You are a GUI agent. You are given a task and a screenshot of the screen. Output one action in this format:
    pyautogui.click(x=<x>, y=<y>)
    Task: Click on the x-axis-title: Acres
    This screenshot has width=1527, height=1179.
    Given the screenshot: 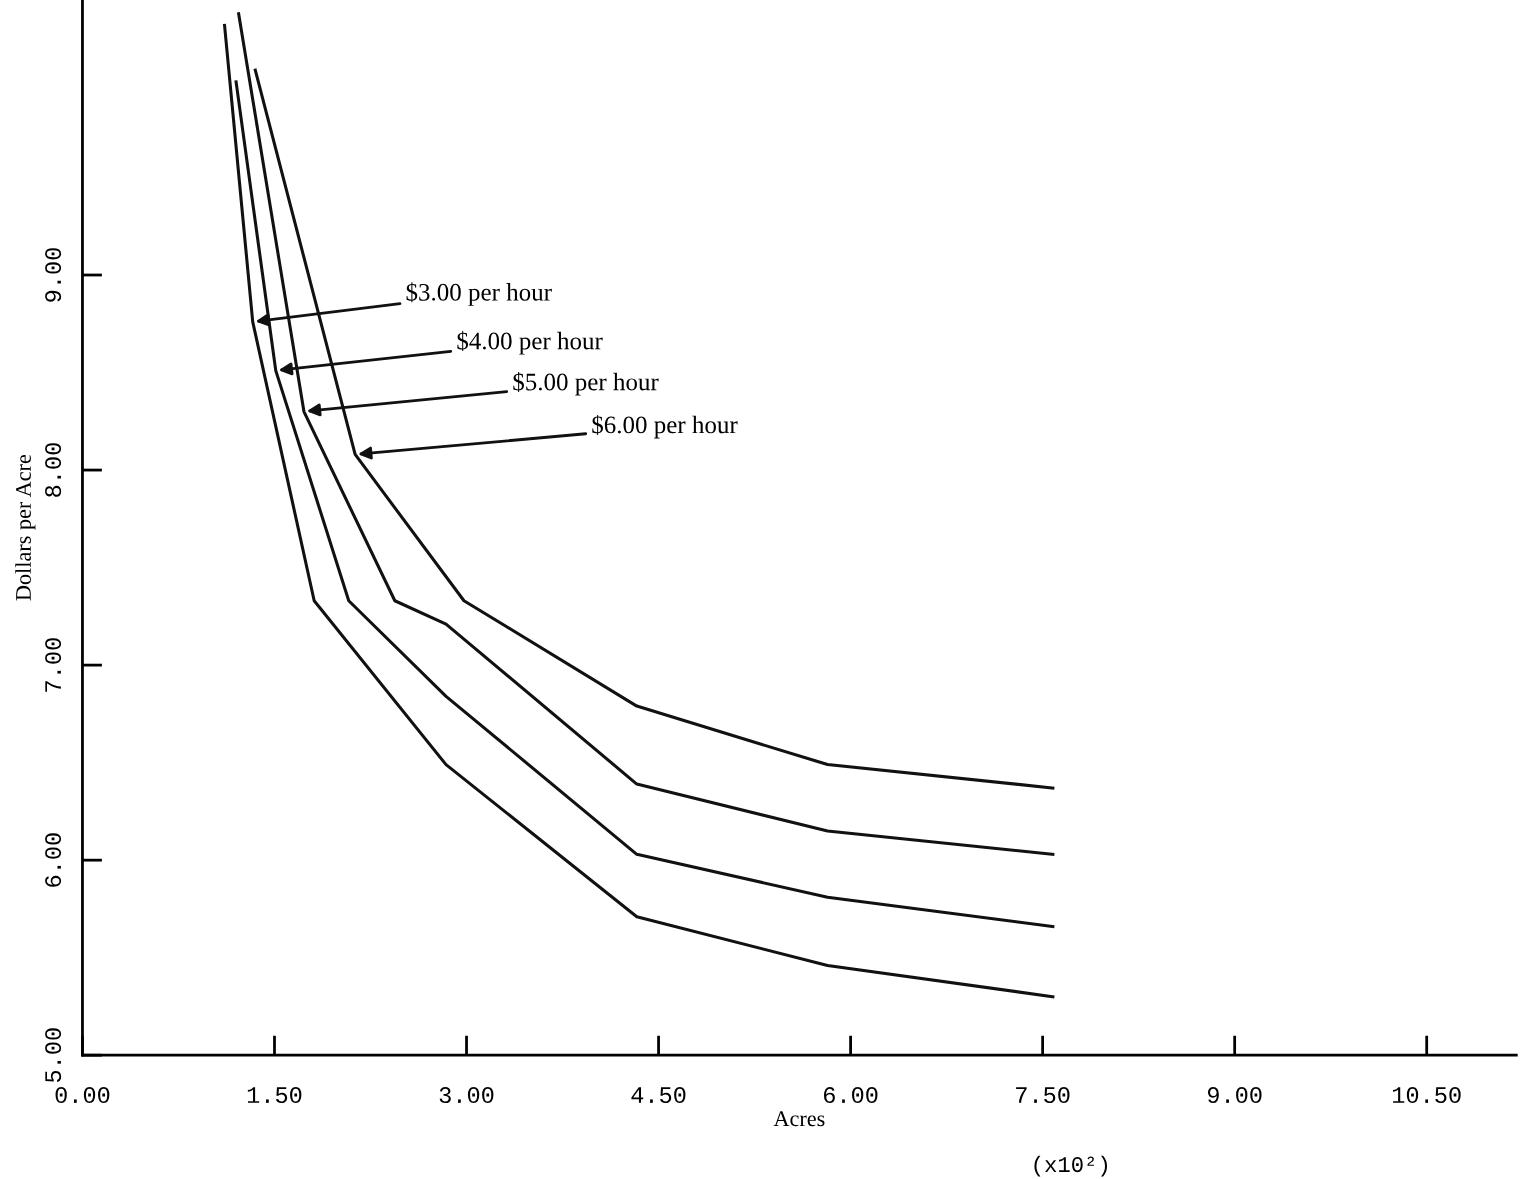 What is the action you would take?
    pyautogui.click(x=799, y=1119)
    